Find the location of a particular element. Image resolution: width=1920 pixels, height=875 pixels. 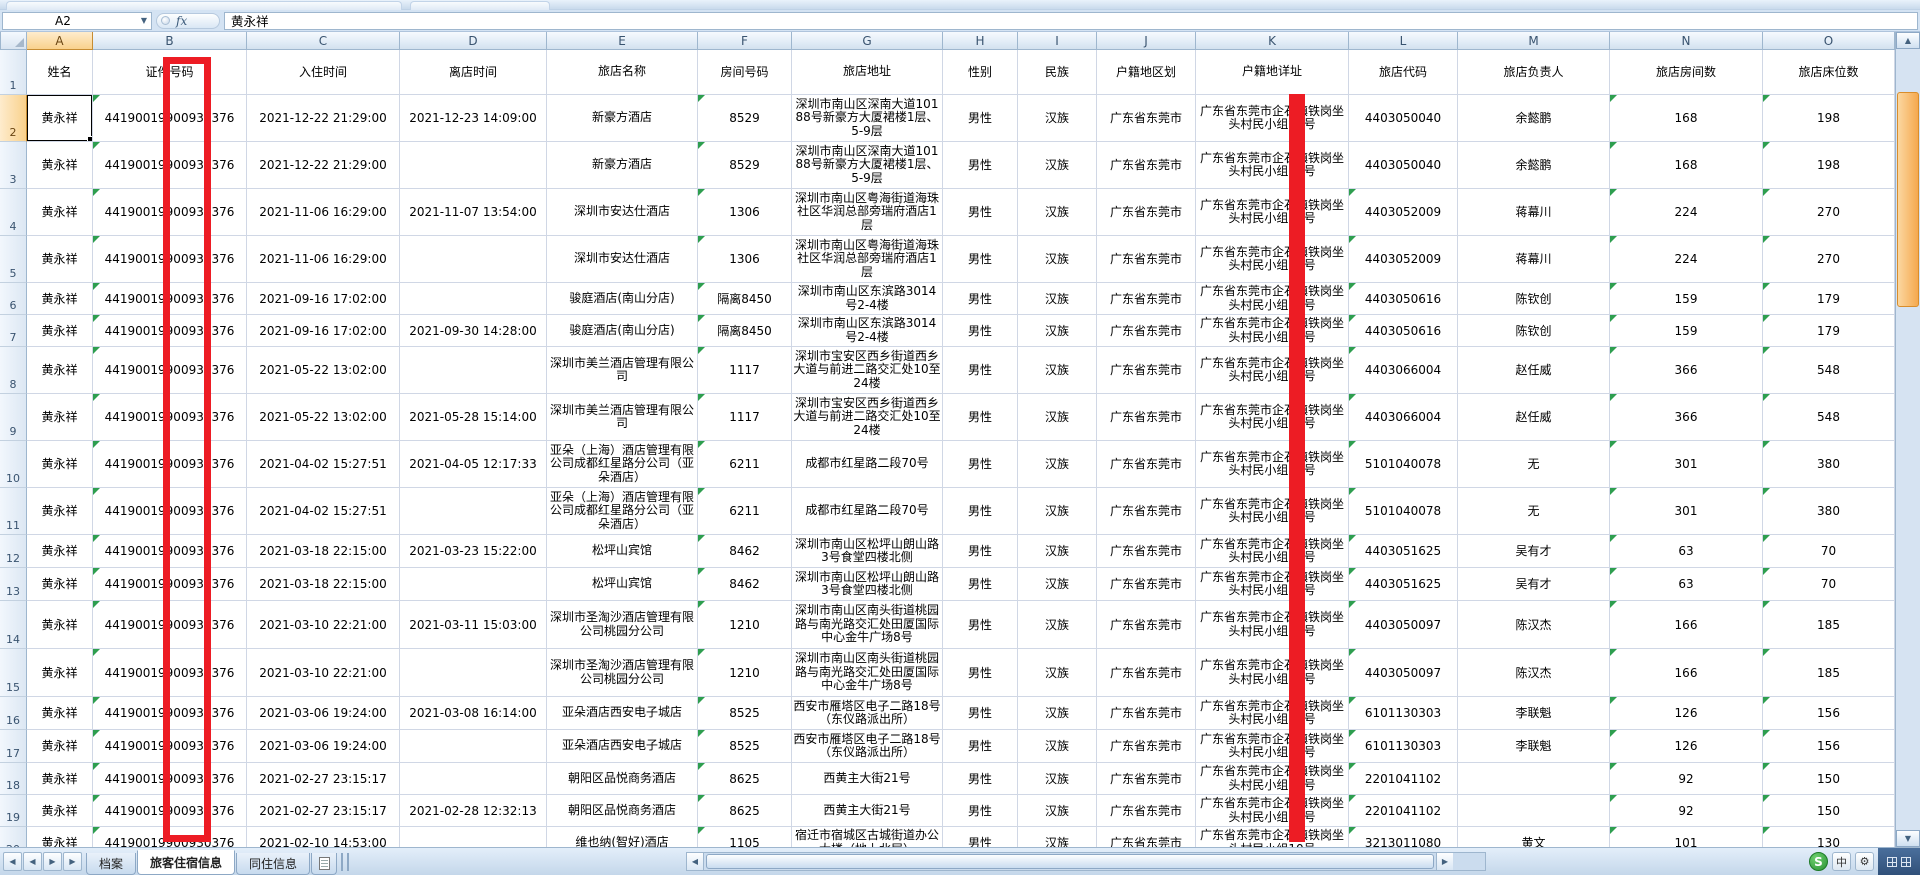

prev-sheet-button: ◀ is located at coordinates (32, 861).